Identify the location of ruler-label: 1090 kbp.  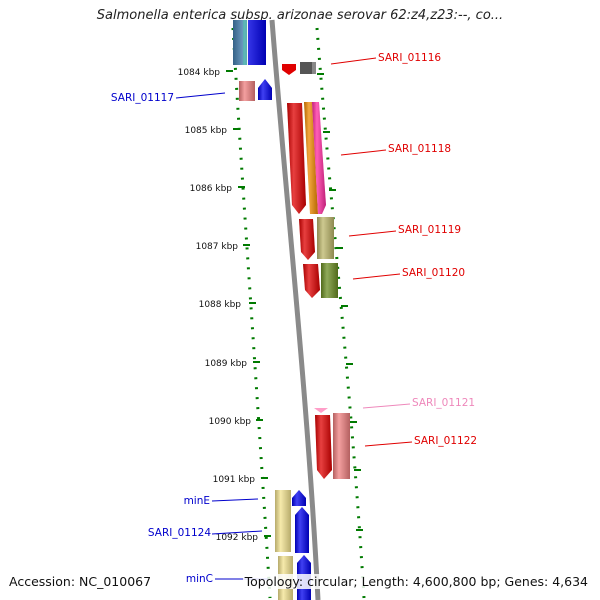
(230, 422).